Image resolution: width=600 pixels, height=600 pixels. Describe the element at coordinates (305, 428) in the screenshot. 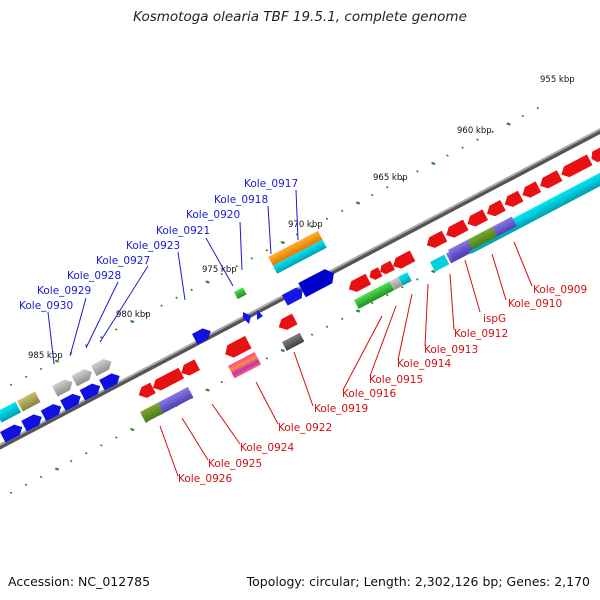

I see `label-kole-0922: Kole_0922` at that location.